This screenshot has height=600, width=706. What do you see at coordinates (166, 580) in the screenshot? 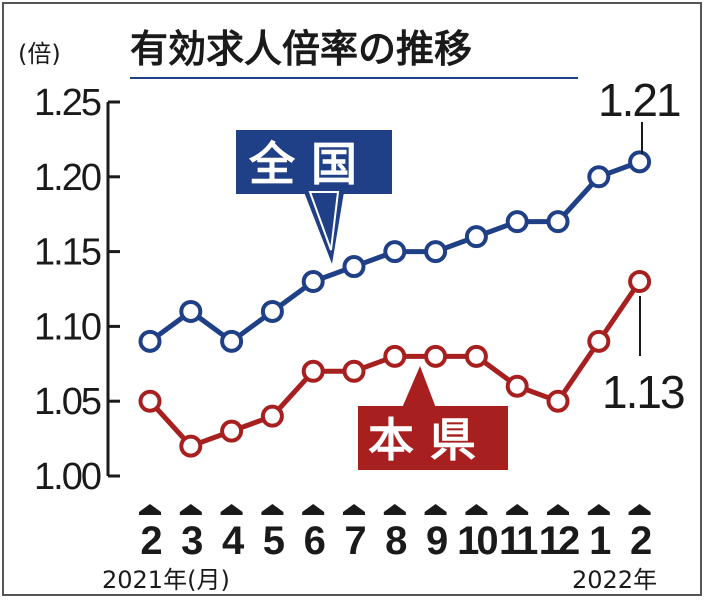
I see `x-caption-start: 2021年(月)` at bounding box center [166, 580].